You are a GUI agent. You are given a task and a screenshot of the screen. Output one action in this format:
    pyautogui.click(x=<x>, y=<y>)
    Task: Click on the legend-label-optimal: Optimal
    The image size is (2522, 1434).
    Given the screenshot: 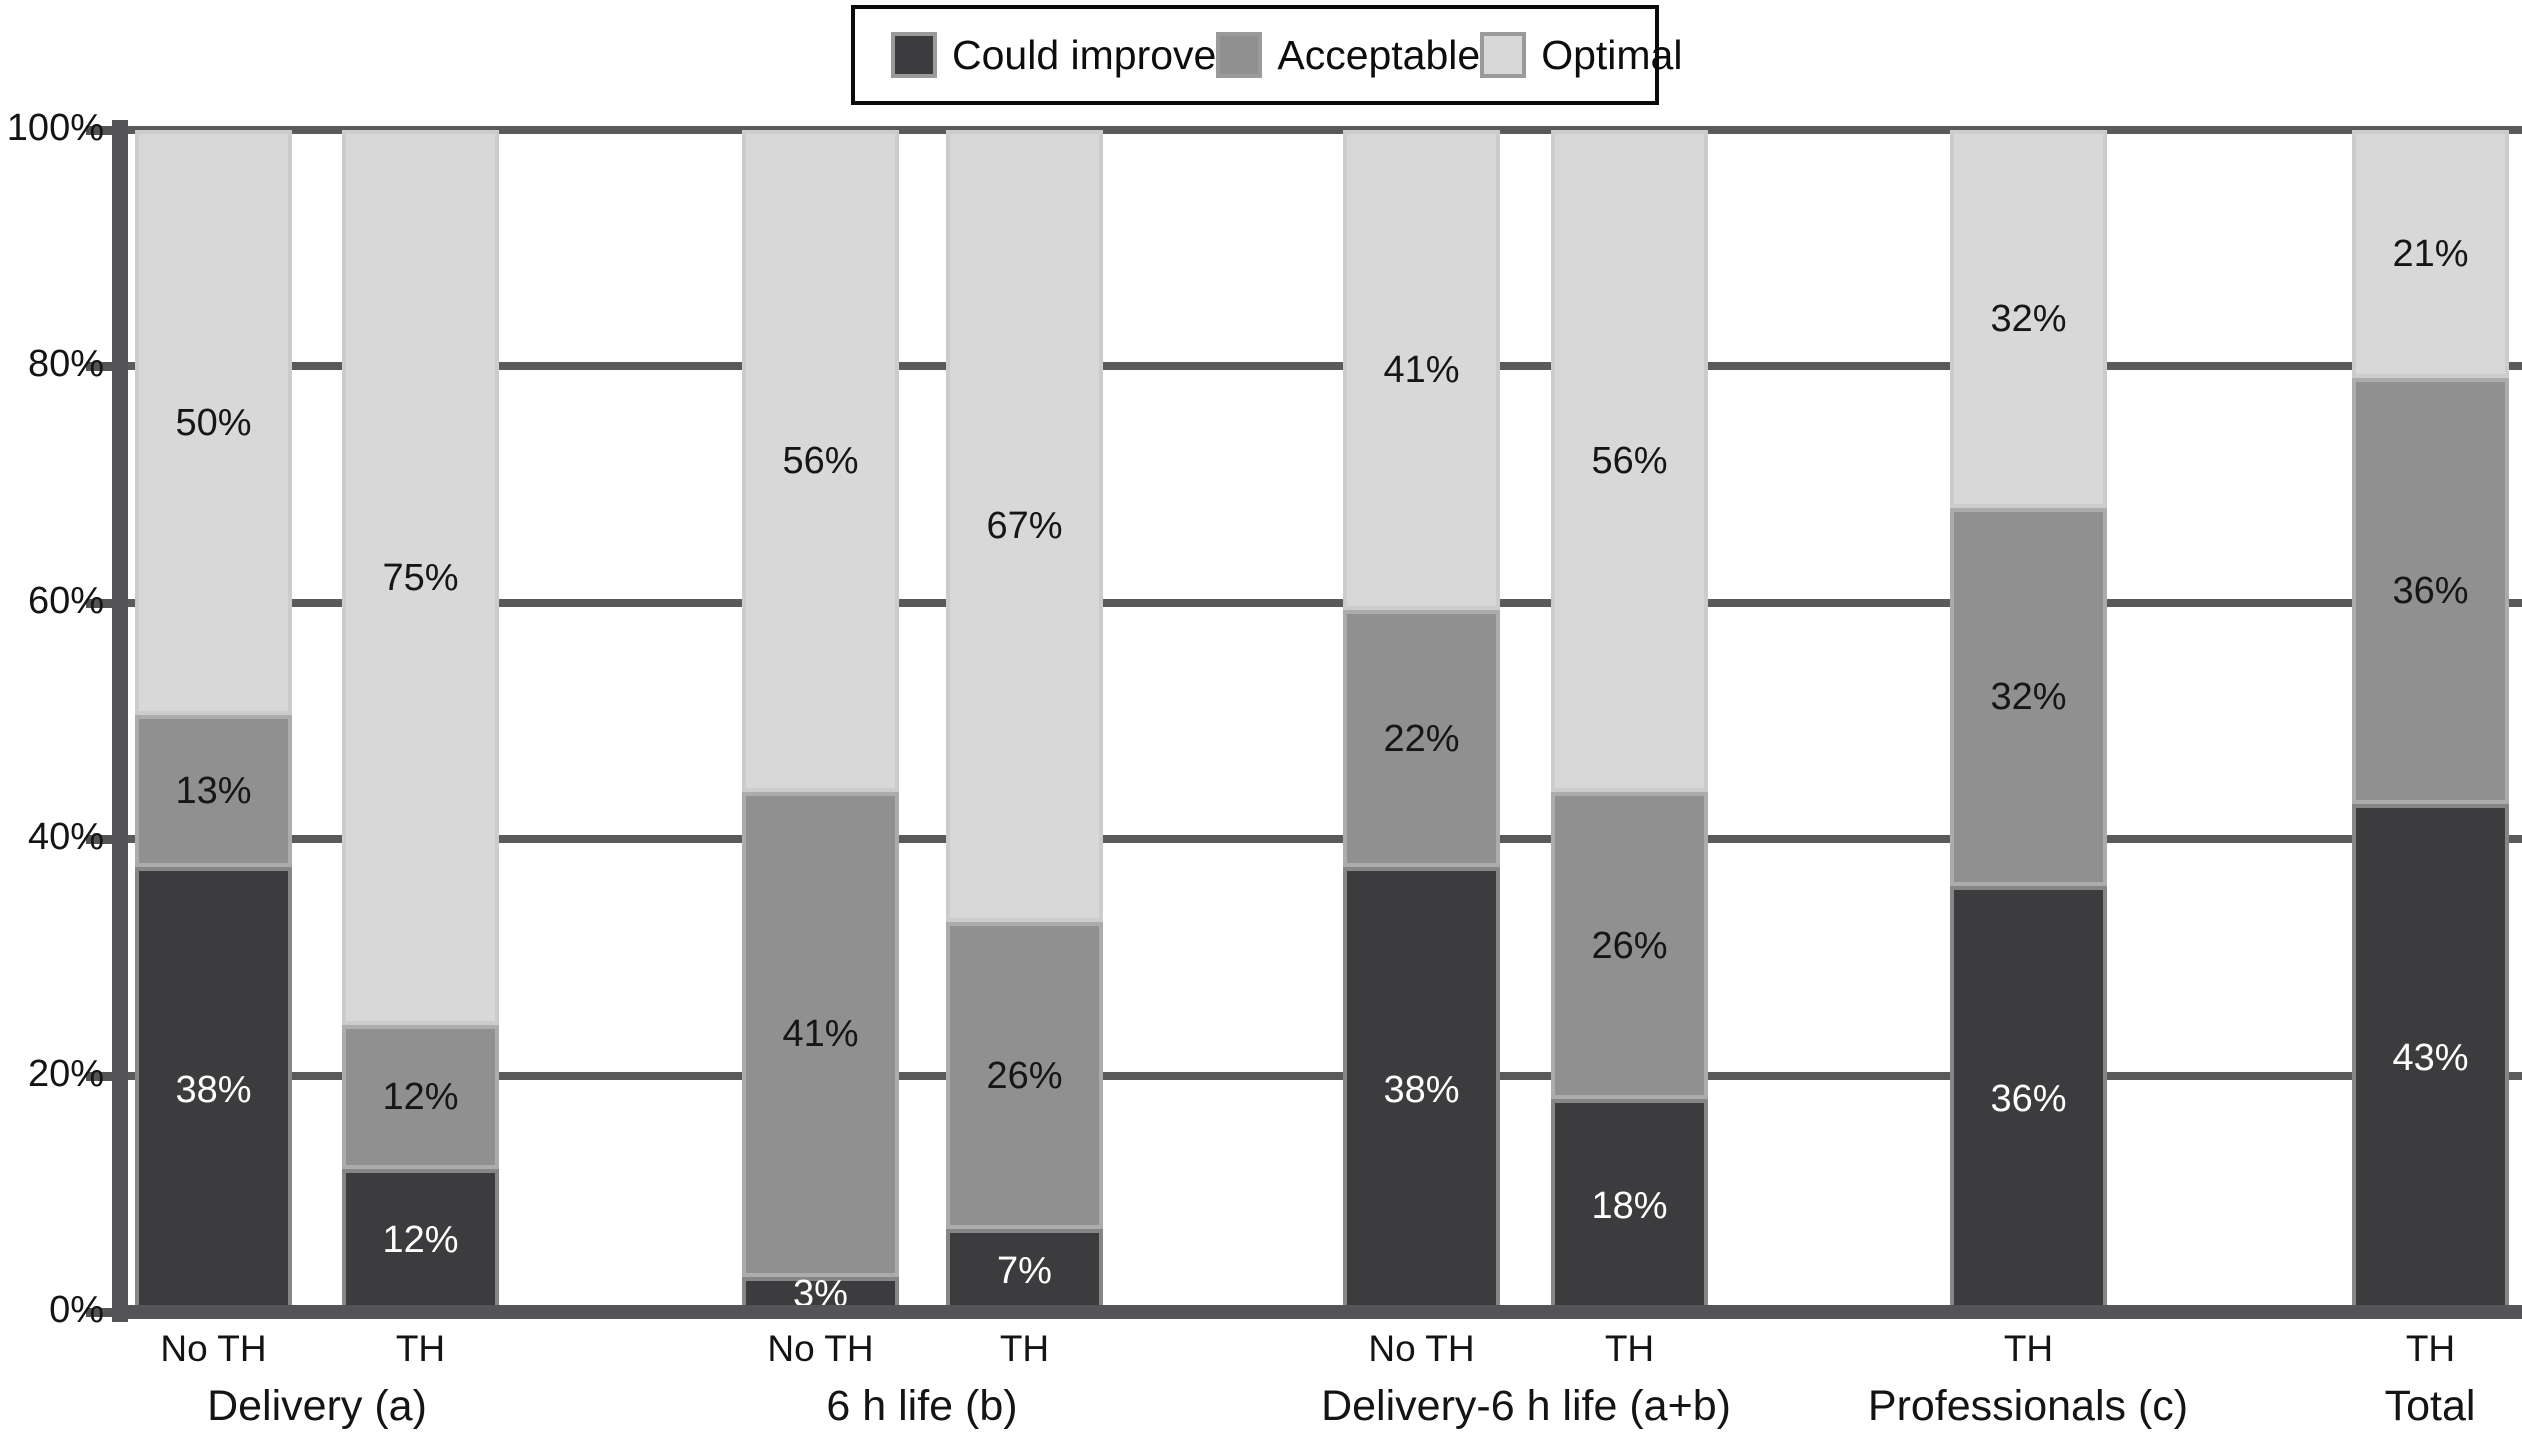 What is the action you would take?
    pyautogui.click(x=1612, y=54)
    